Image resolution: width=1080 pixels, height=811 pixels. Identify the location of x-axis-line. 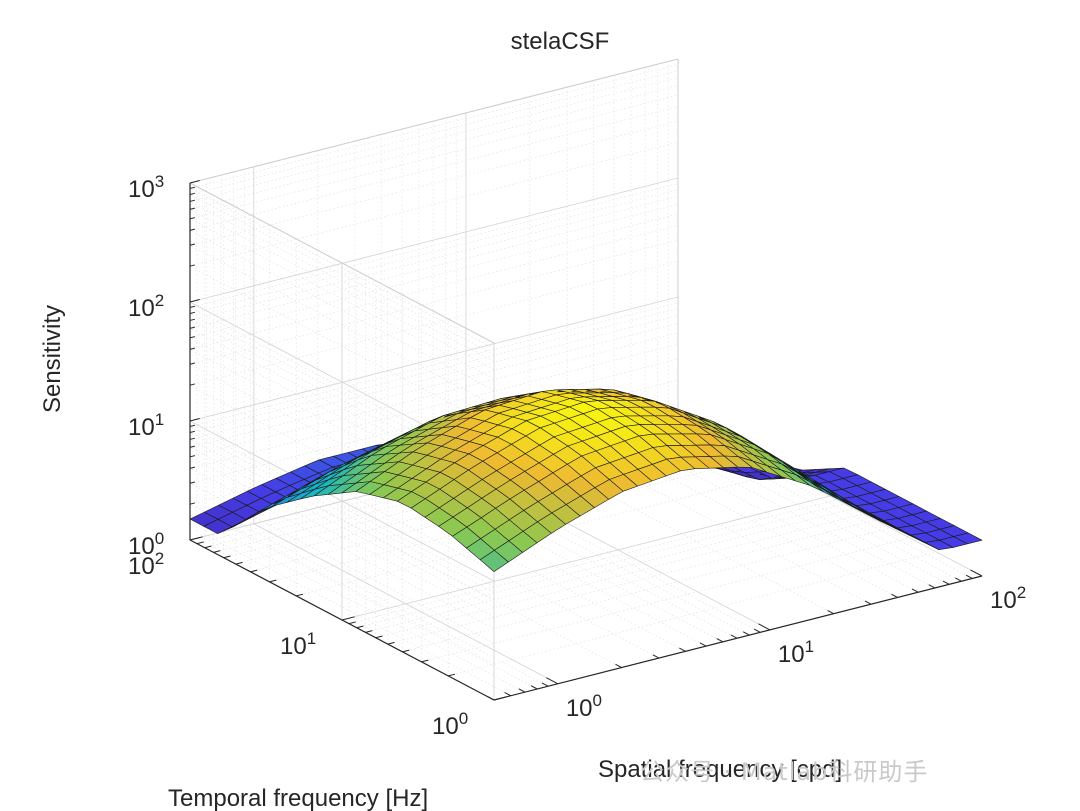
(738, 638).